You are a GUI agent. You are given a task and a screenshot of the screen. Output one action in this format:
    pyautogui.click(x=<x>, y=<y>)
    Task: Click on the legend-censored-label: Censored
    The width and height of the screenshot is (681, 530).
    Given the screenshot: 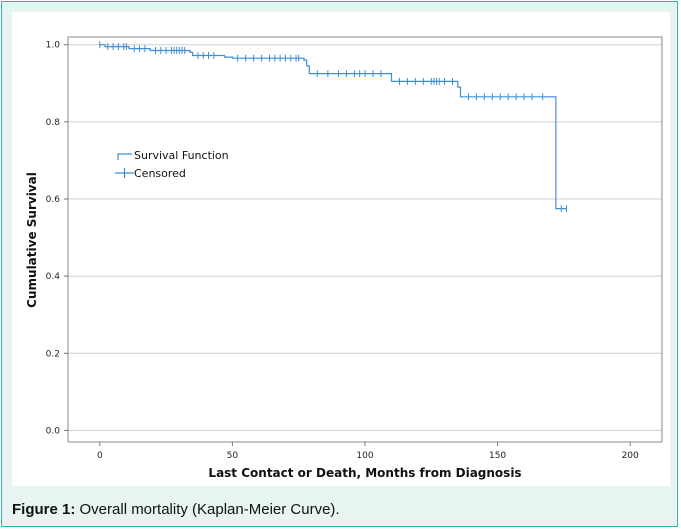 What is the action you would take?
    pyautogui.click(x=160, y=173)
    